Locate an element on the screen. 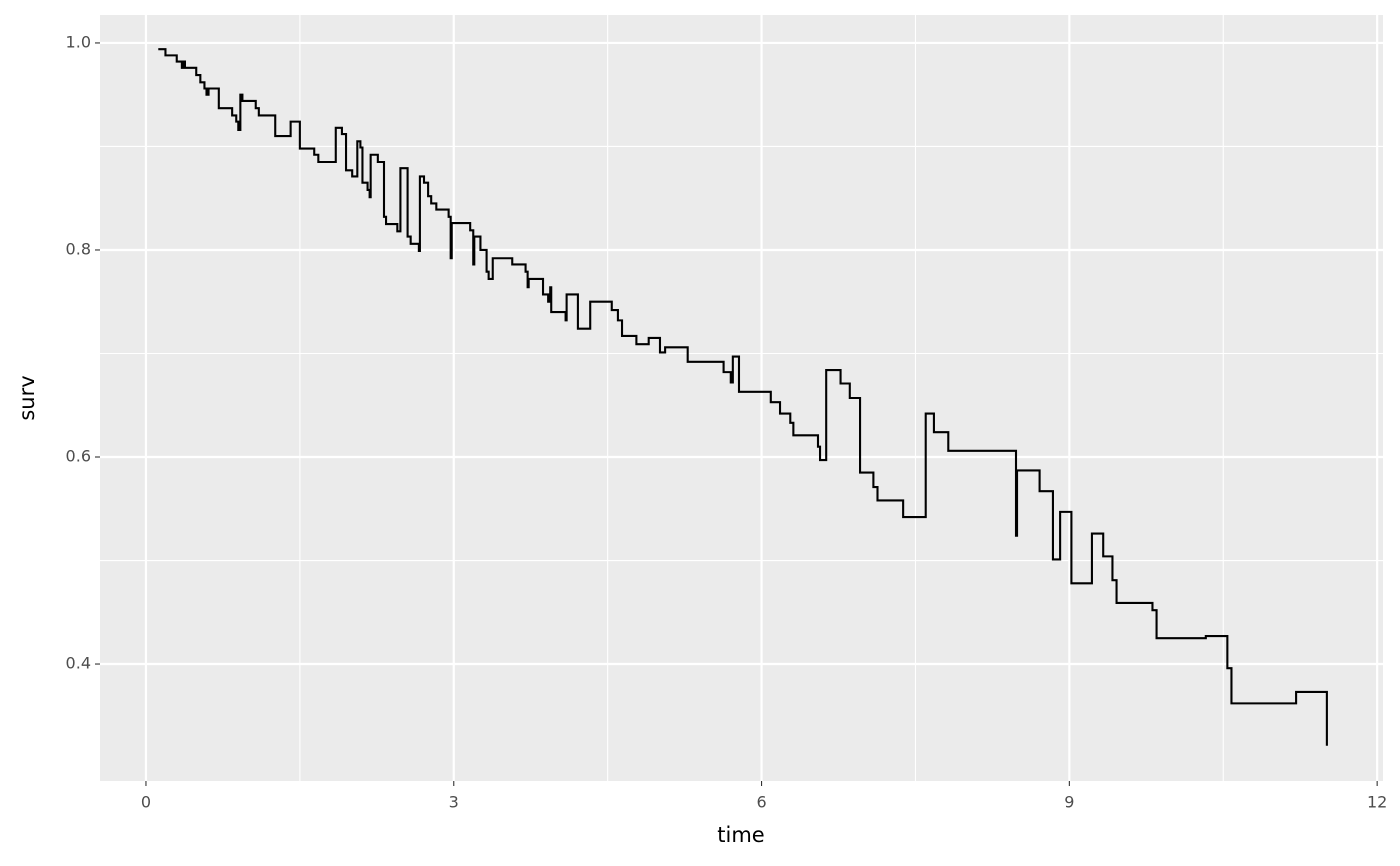 The image size is (1400, 866). y-axis-title: surv is located at coordinates (27, 397).